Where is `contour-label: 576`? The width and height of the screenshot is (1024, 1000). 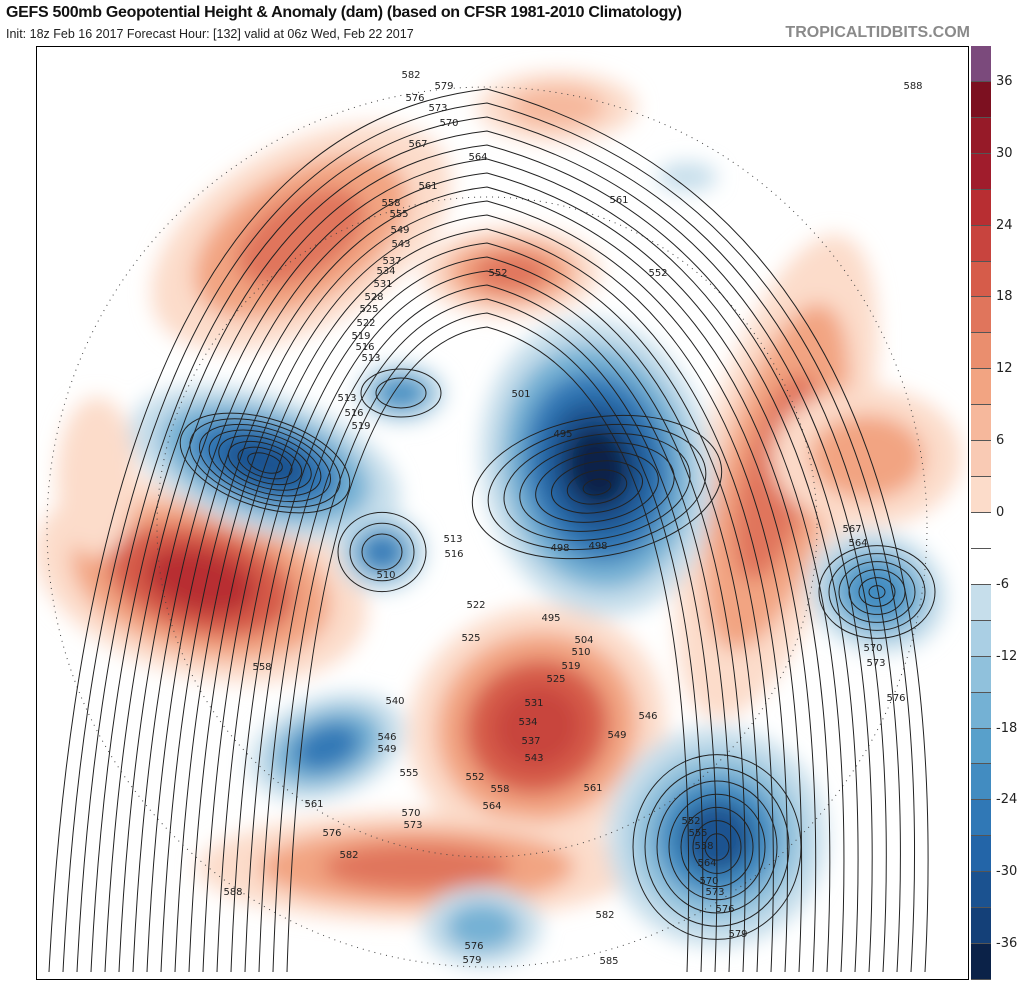 contour-label: 576 is located at coordinates (473, 946).